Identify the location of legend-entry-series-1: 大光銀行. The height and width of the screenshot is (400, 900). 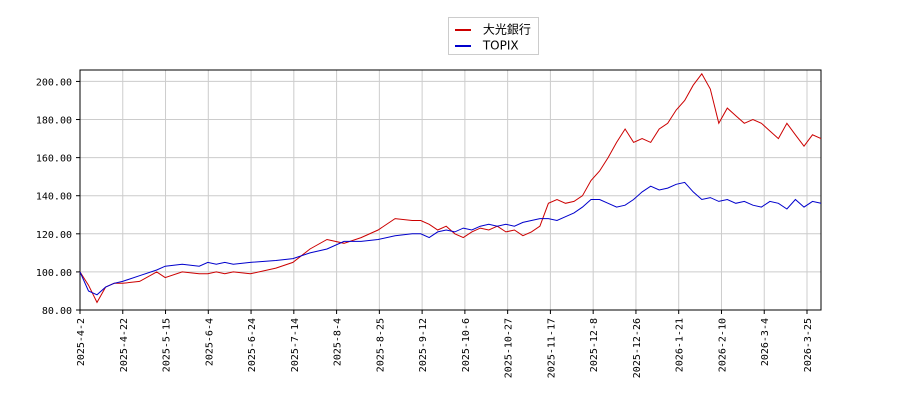
(493, 29).